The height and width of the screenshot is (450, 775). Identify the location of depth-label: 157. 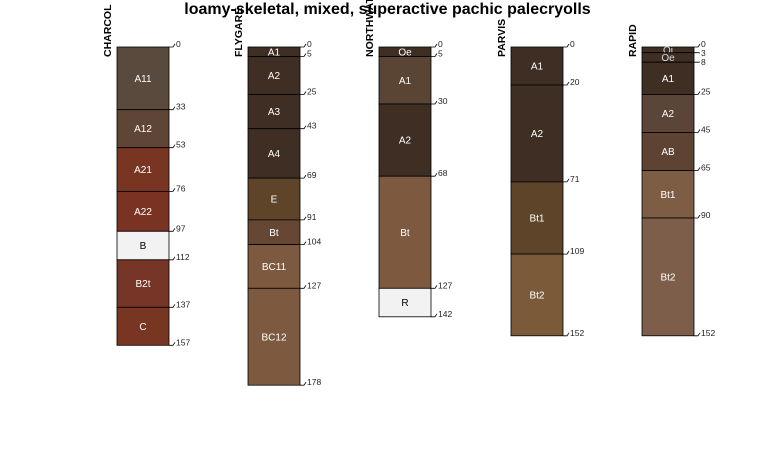
(183, 342).